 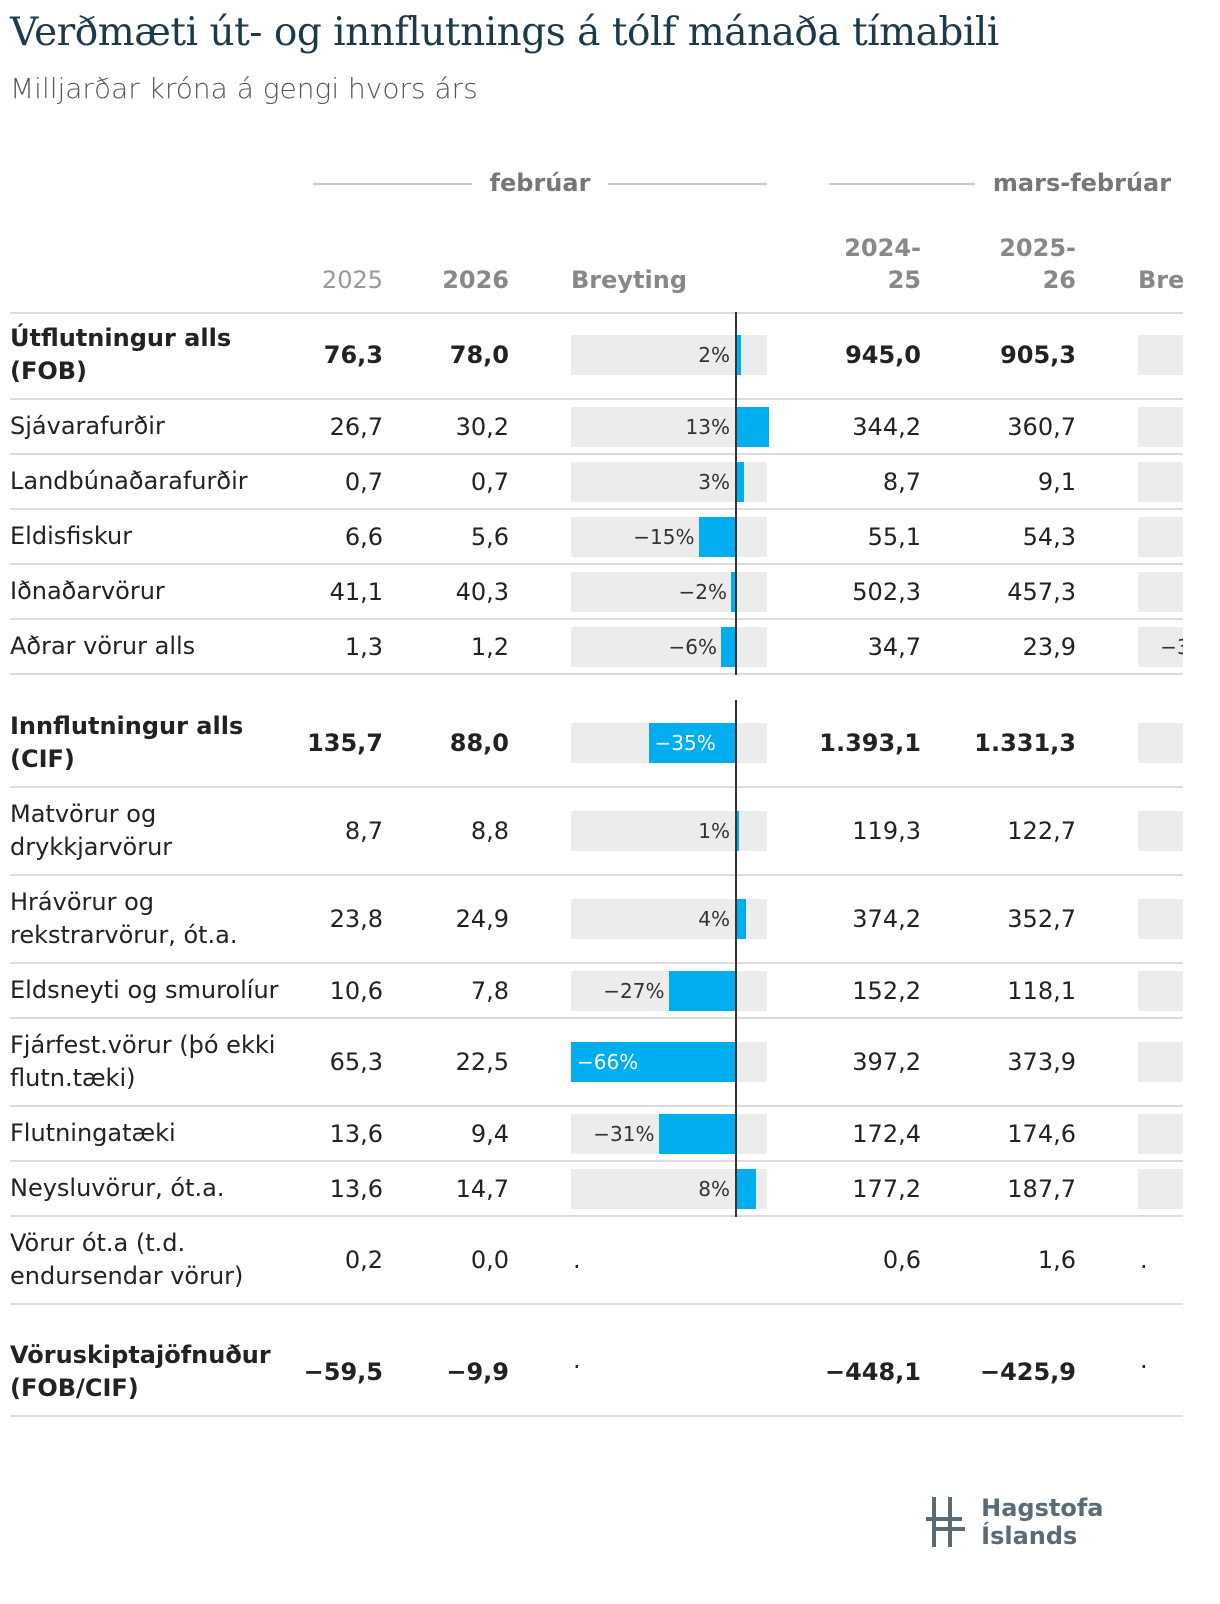 I want to click on value-cell: 0,7, so click(x=363, y=481).